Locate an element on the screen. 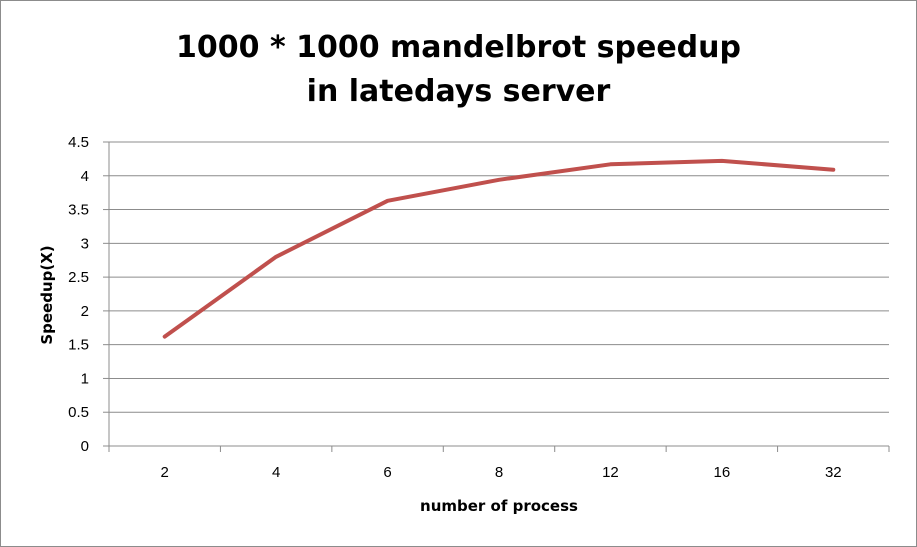 This screenshot has width=917, height=547. x-tick-labels: 2 4 6 8 12 16 32 is located at coordinates (501, 472).